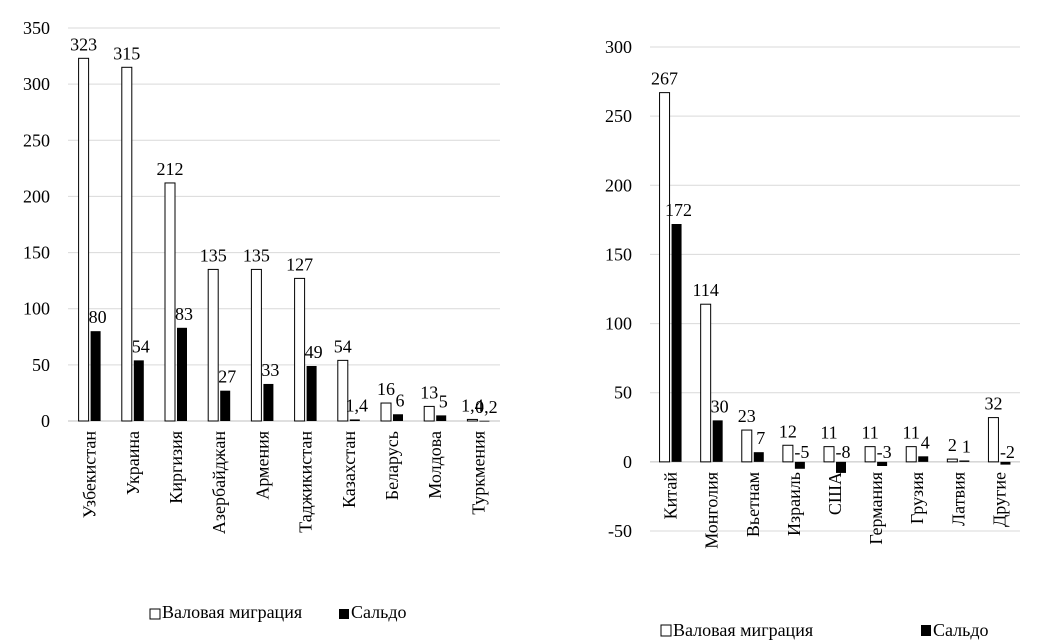 The height and width of the screenshot is (642, 1051). Describe the element at coordinates (843, 452) in the screenshot. I see `right-label-net-сша: -8` at that location.